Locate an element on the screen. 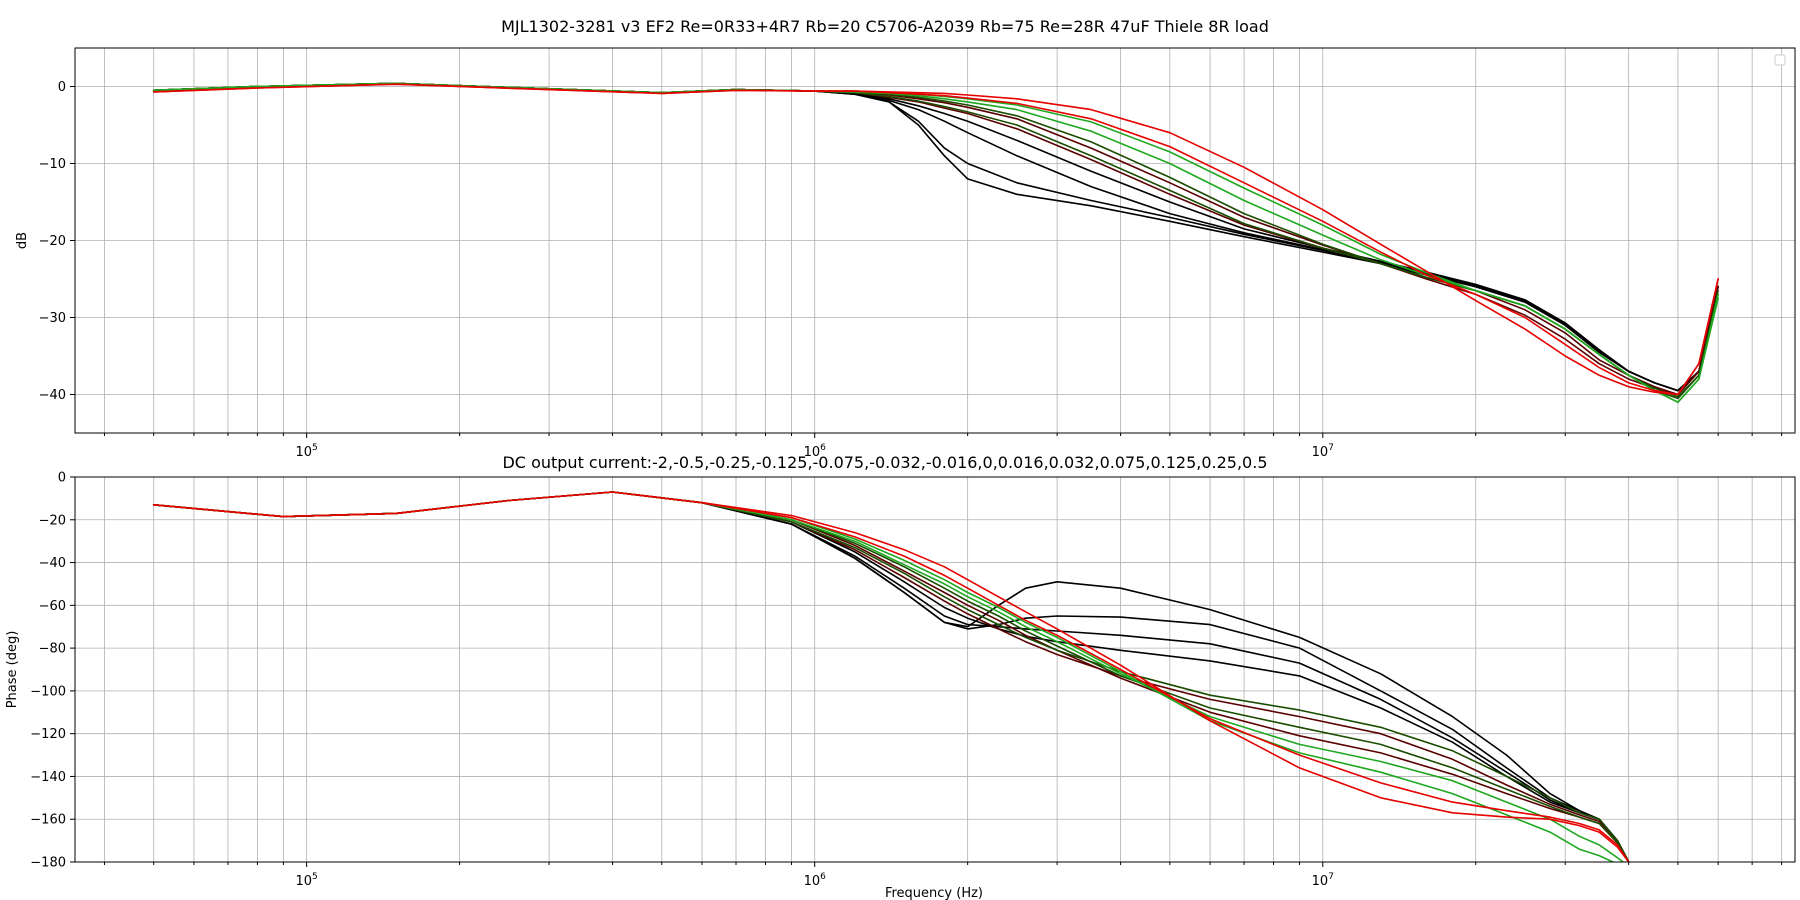 The image size is (1800, 900). y-tick-label: −120 is located at coordinates (48, 734).